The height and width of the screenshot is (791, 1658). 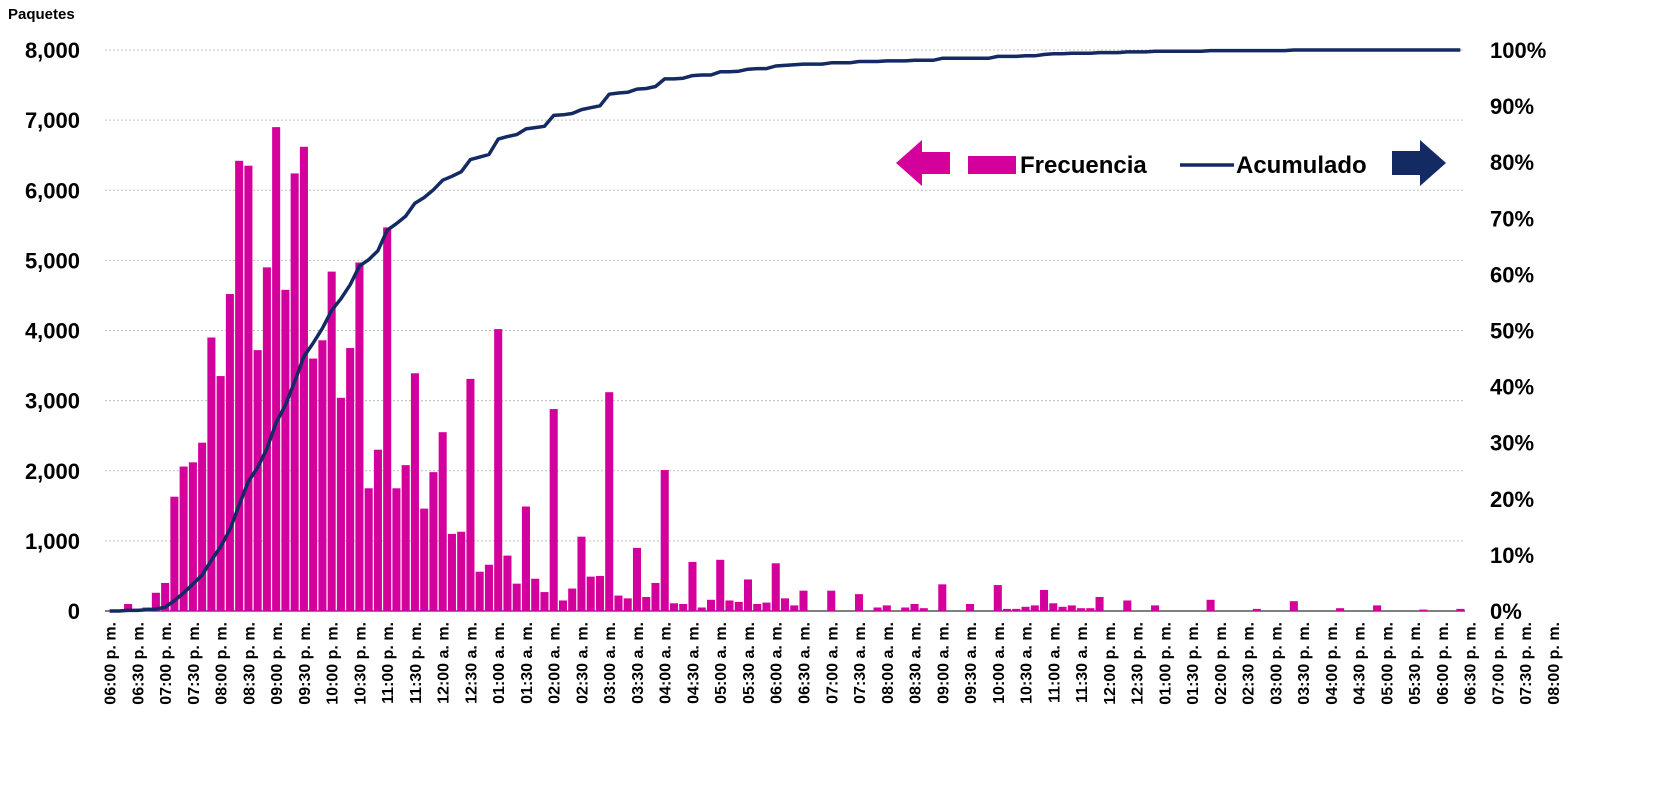 I want to click on x-tick-label: 04:00 p. m., so click(x=1332, y=663).